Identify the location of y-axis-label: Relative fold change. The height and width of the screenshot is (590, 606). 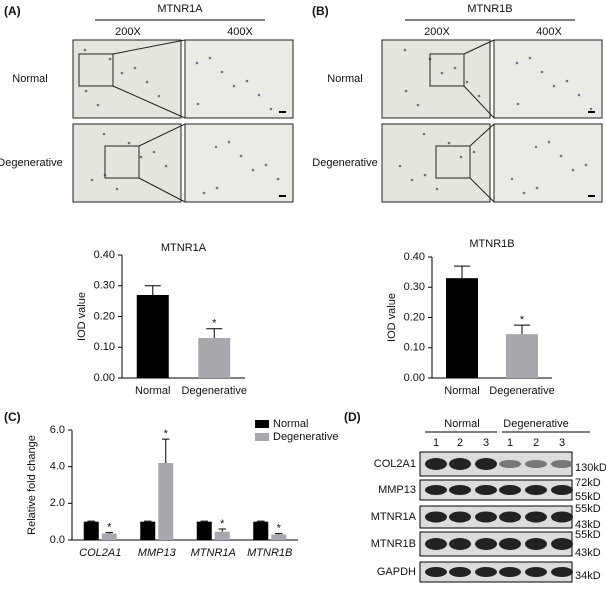
(32, 485).